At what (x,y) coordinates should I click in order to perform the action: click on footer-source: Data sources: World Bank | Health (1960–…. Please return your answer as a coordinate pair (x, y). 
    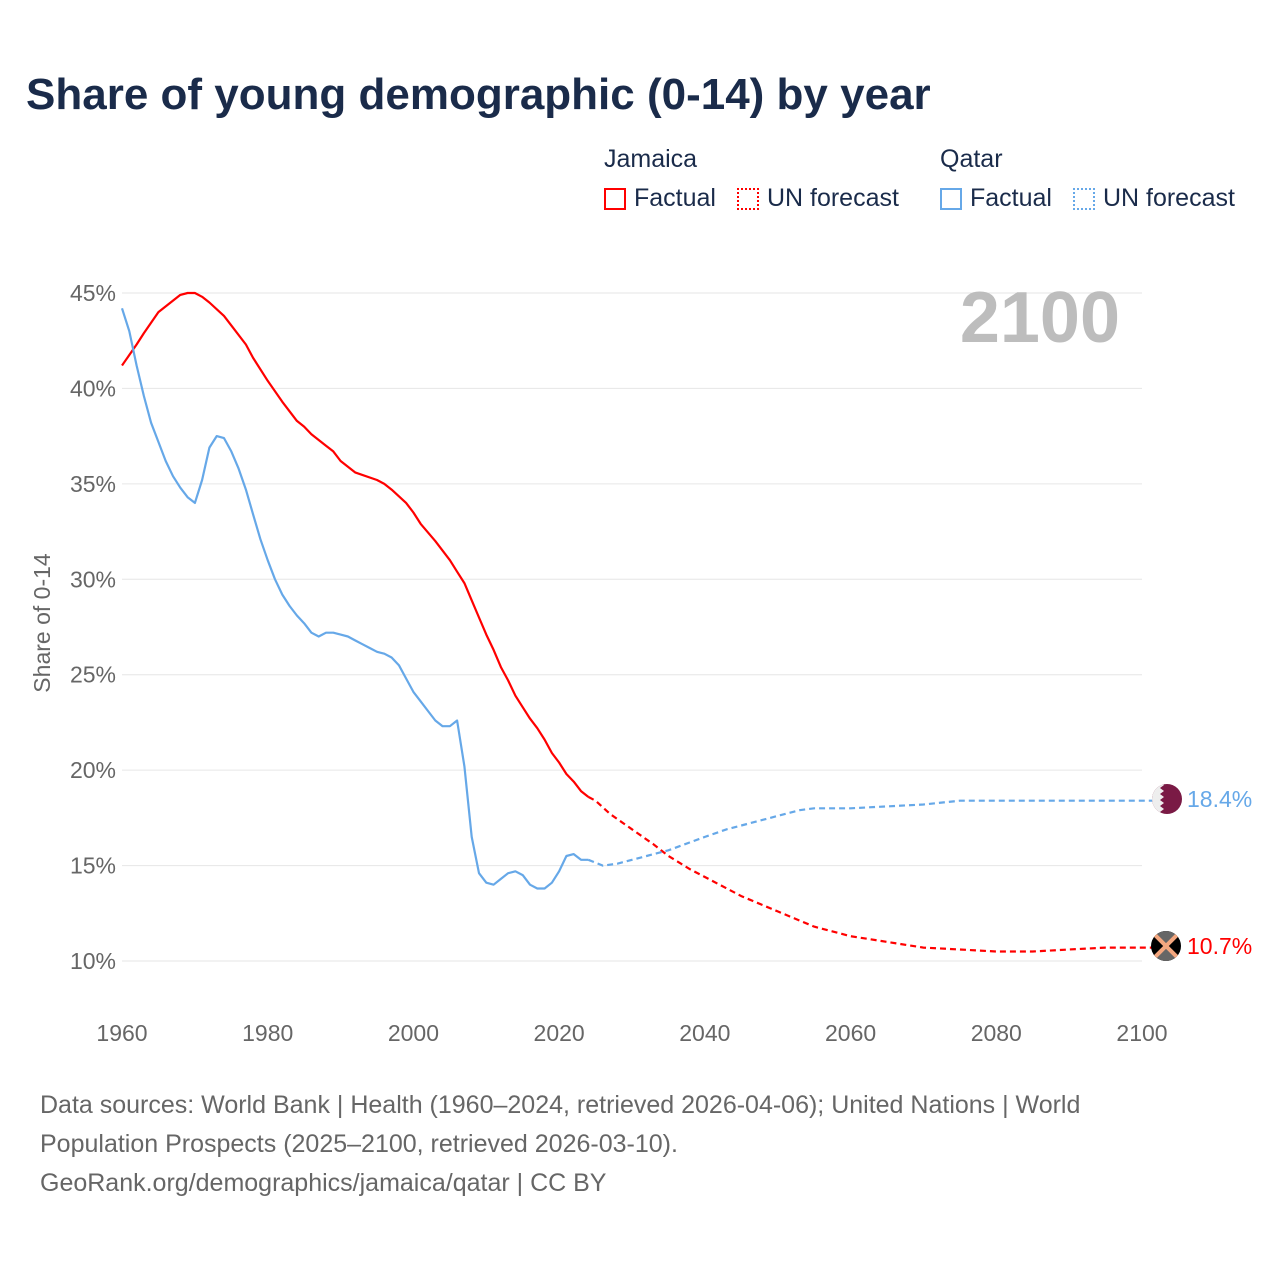
    Looking at the image, I should click on (615, 1144).